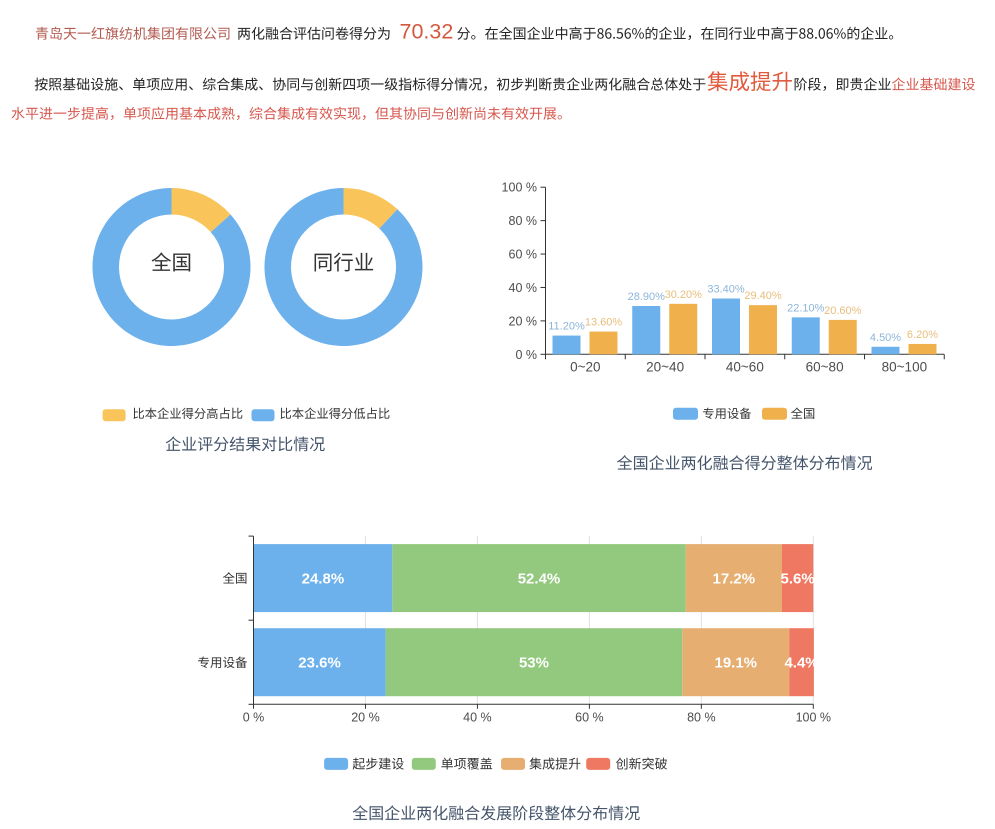 This screenshot has width=995, height=829. Describe the element at coordinates (534, 663) in the screenshot. I see `svg-text: 53%` at that location.